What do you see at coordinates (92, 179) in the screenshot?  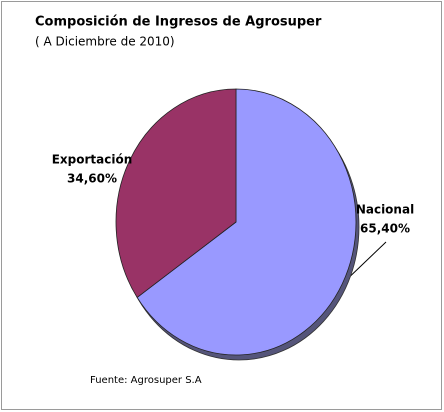 I see `slice-value-label: 34,60%` at bounding box center [92, 179].